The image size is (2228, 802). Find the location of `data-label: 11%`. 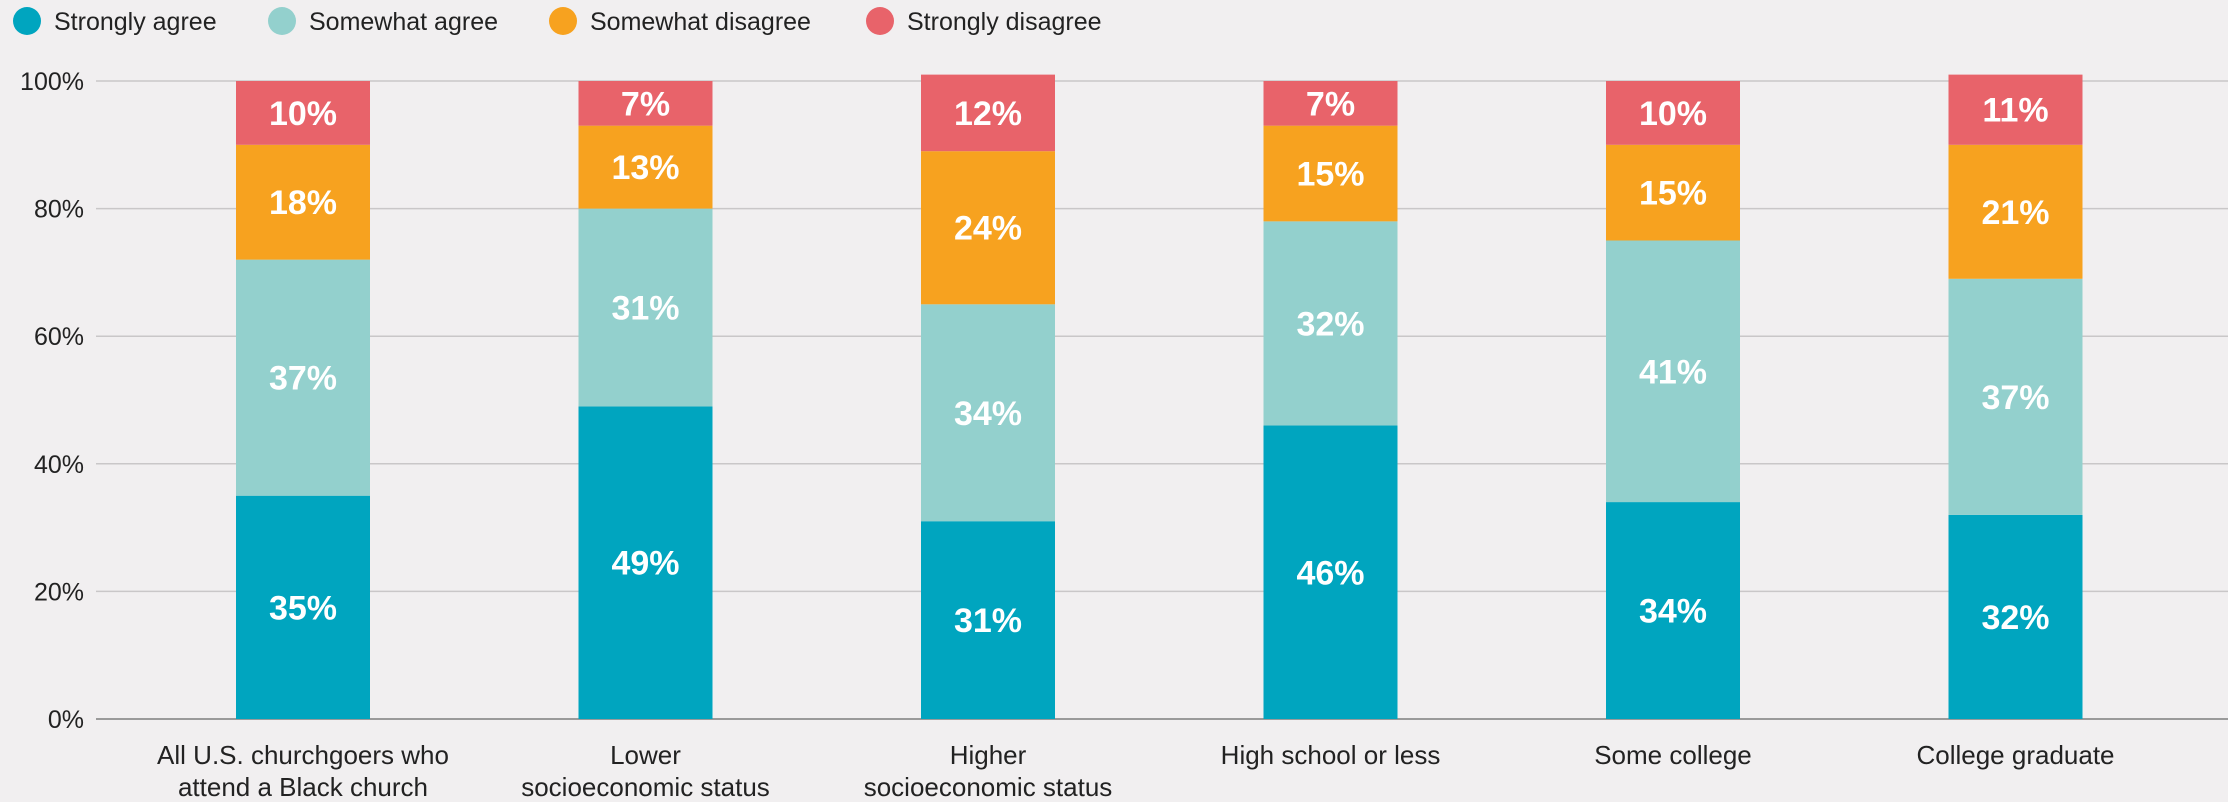

data-label: 11% is located at coordinates (2015, 111).